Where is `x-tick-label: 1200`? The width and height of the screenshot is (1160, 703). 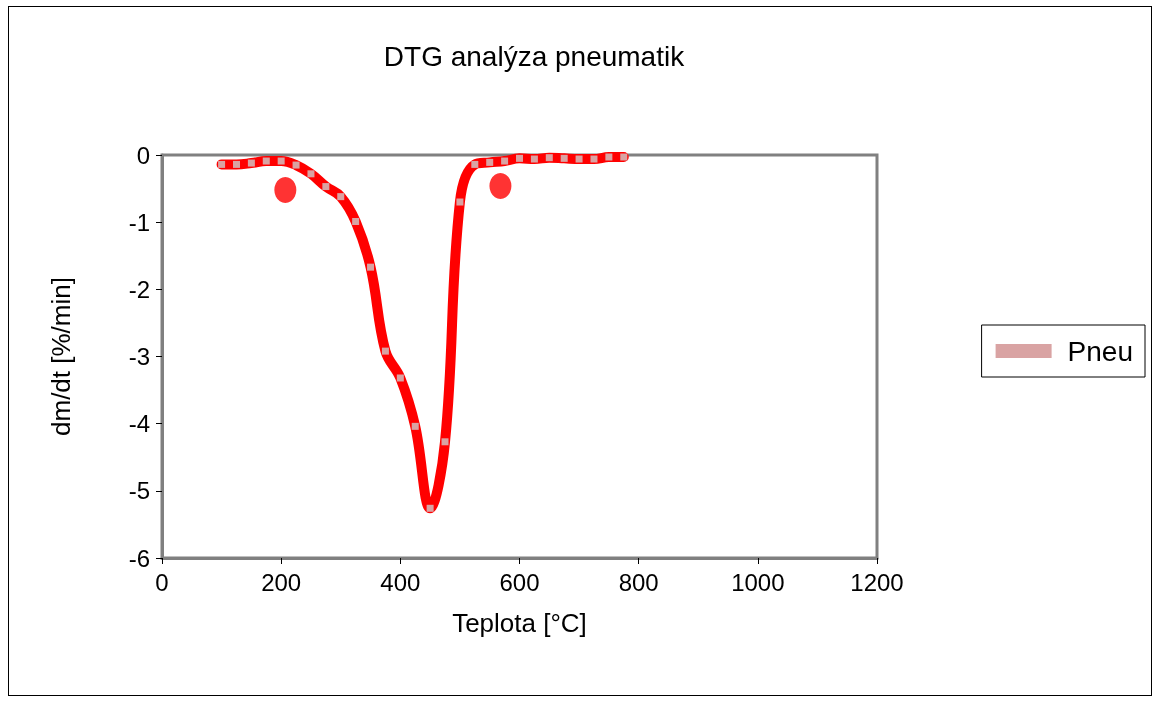 x-tick-label: 1200 is located at coordinates (877, 582).